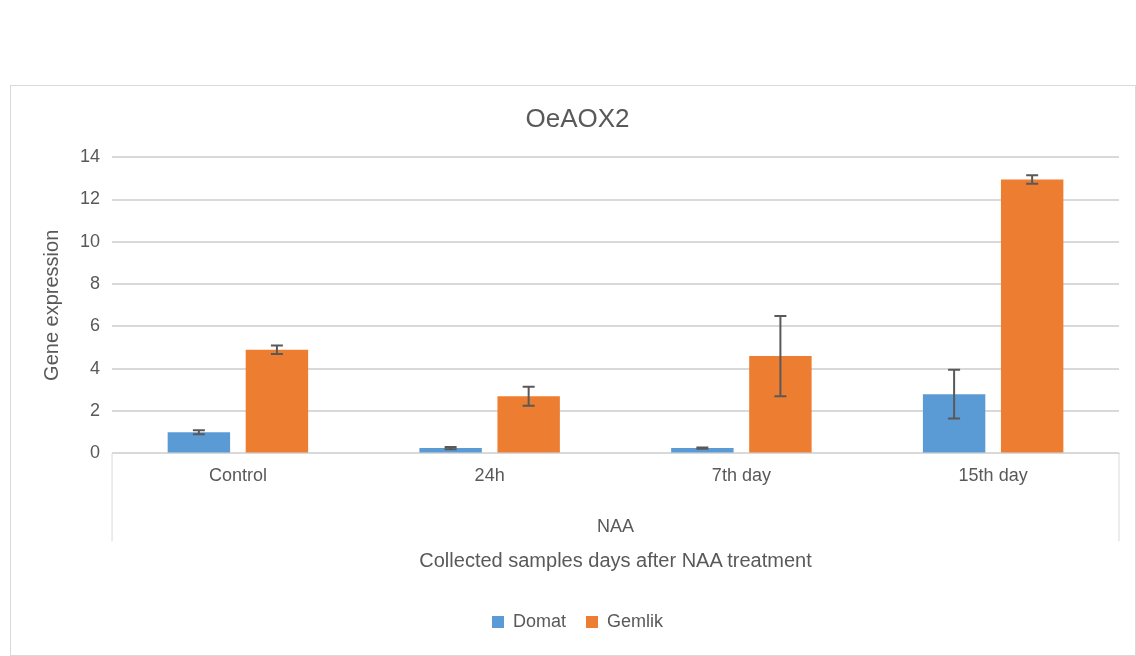 This screenshot has height=656, width=1136. Describe the element at coordinates (90, 156) in the screenshot. I see `y-tick-label: 14` at that location.